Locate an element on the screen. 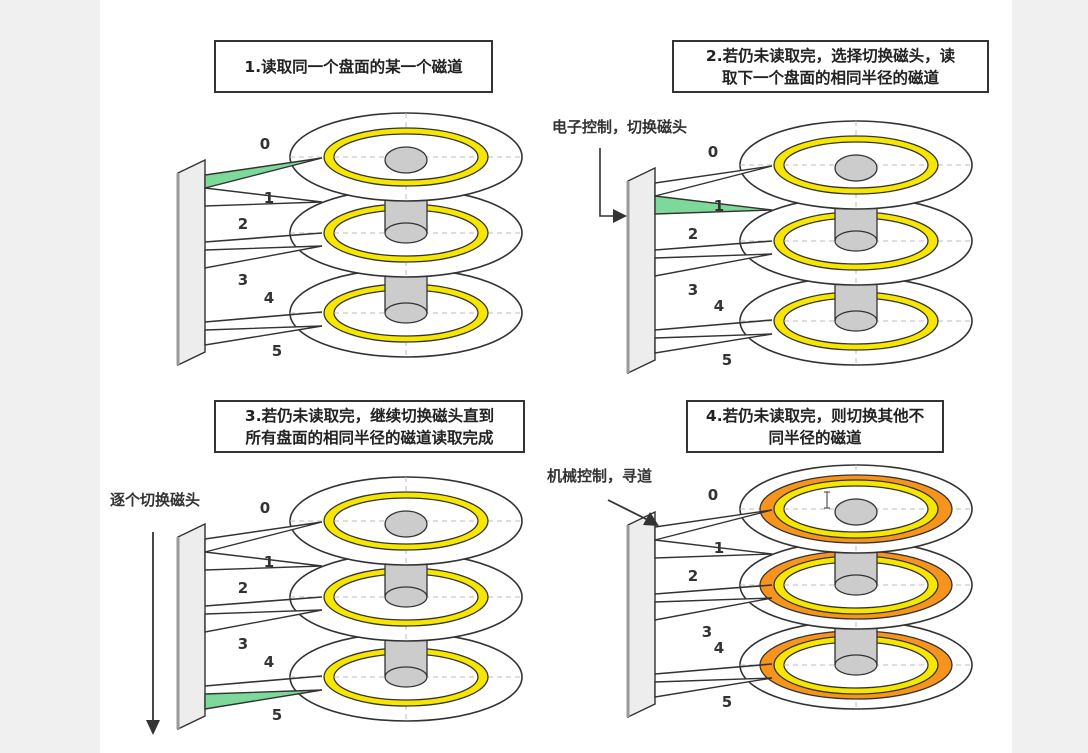 This screenshot has height=753, width=1088. panel-1-head-label-4: 4 is located at coordinates (269, 298).